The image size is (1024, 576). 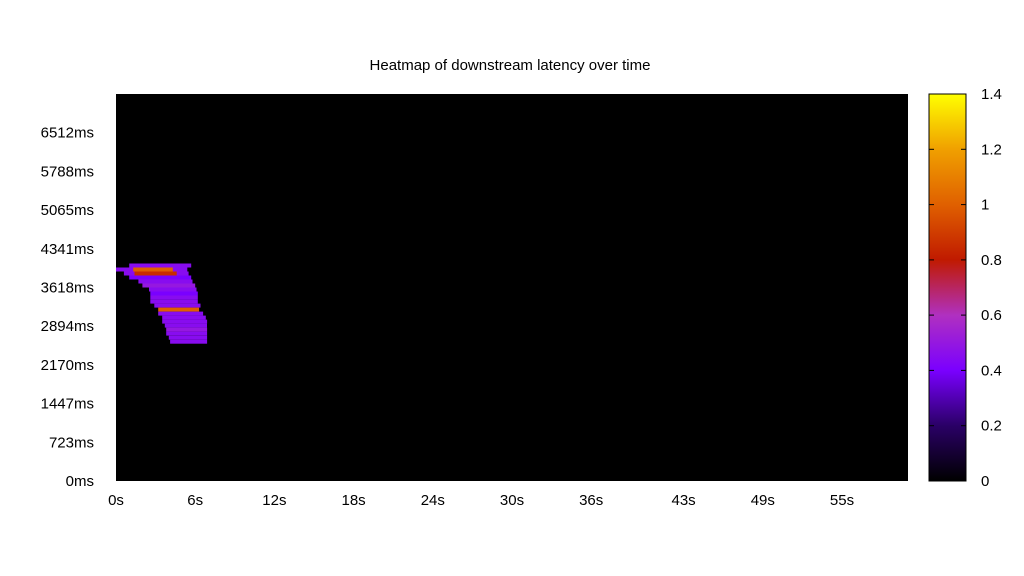 I want to click on y-tick-label: 2894ms, so click(x=67, y=326).